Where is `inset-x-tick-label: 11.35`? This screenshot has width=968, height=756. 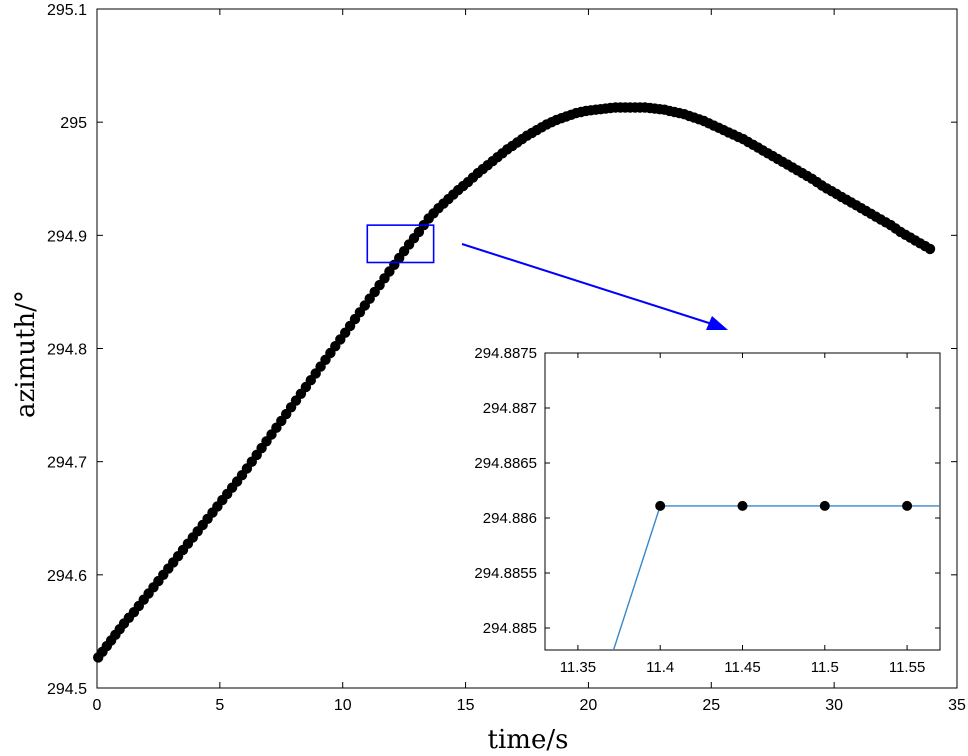
inset-x-tick-label: 11.35 is located at coordinates (578, 667).